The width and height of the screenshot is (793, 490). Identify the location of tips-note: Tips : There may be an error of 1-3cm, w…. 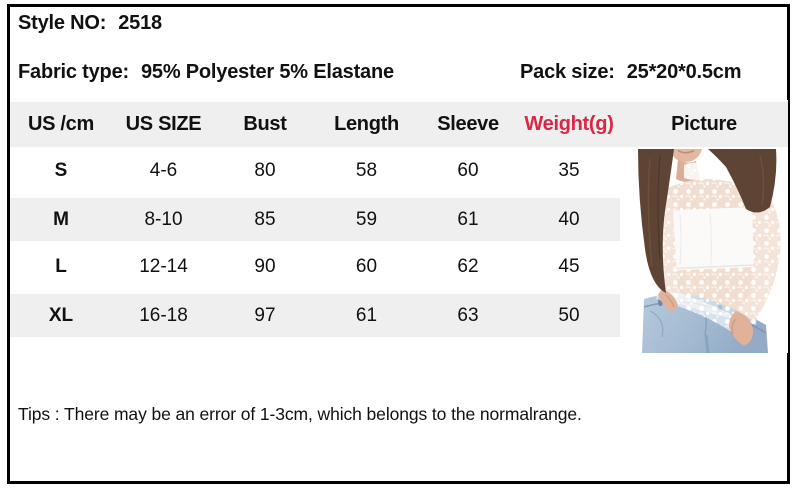
(300, 414).